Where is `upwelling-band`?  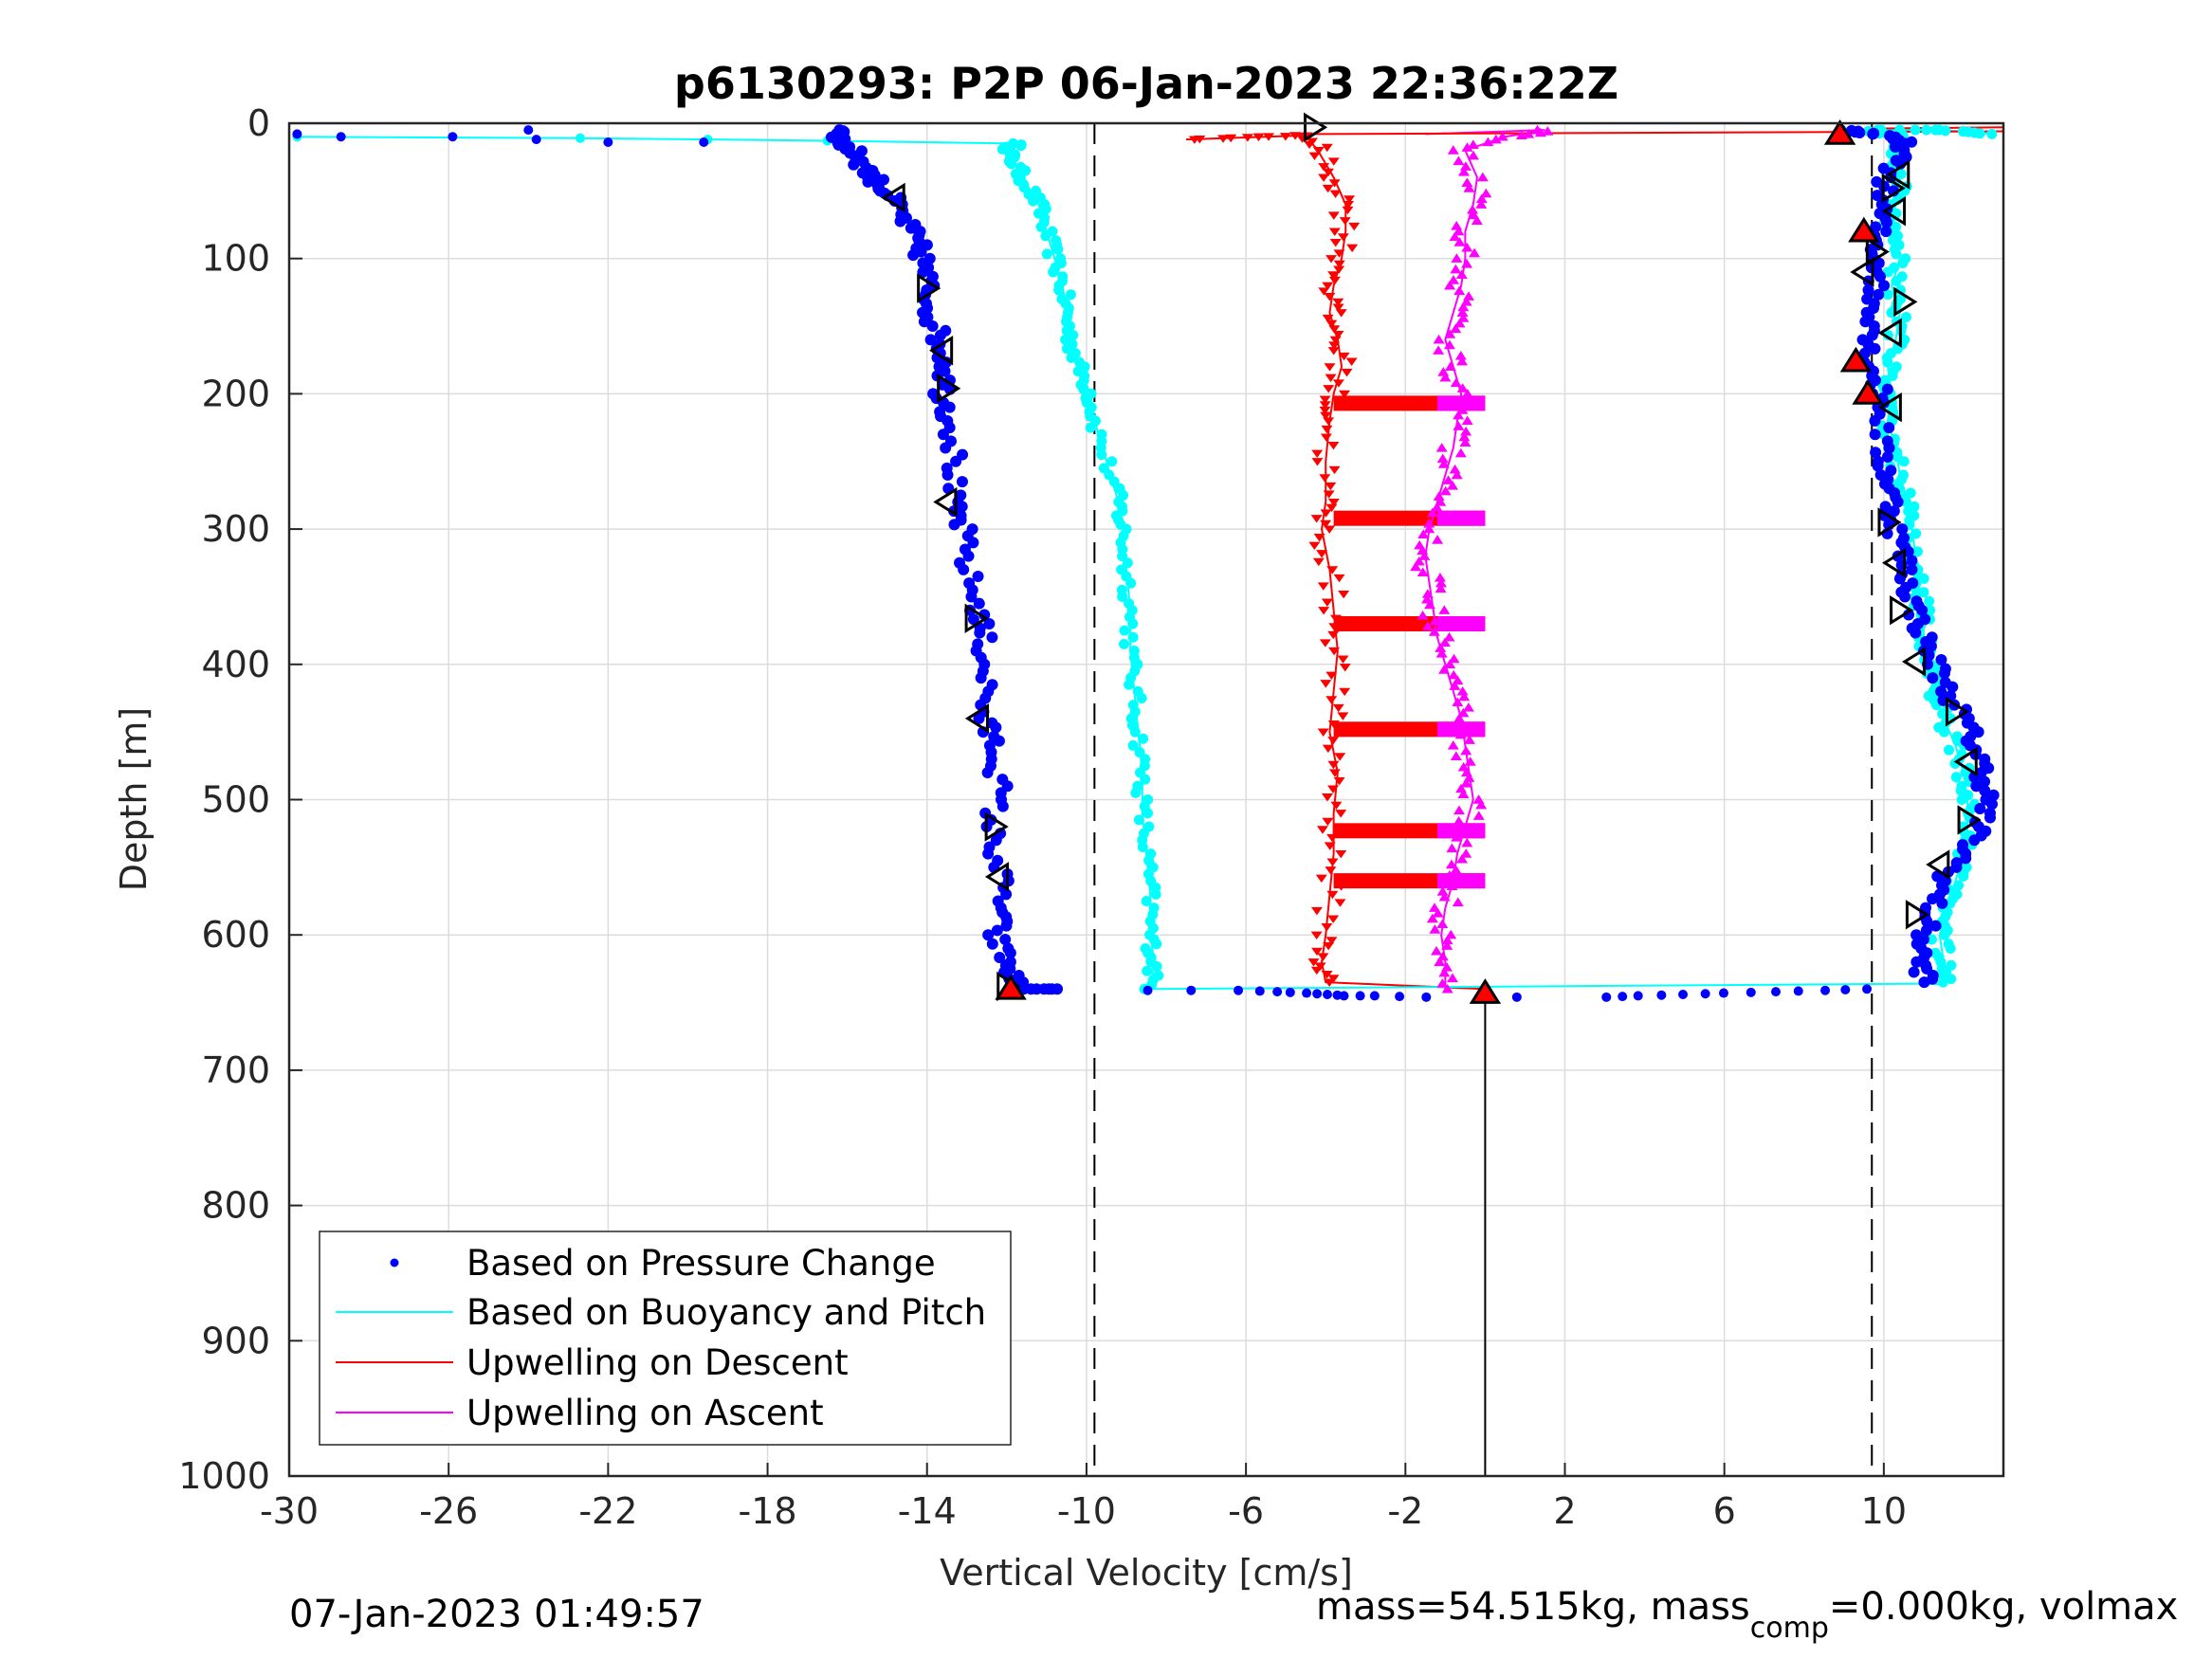 upwelling-band is located at coordinates (1461, 881).